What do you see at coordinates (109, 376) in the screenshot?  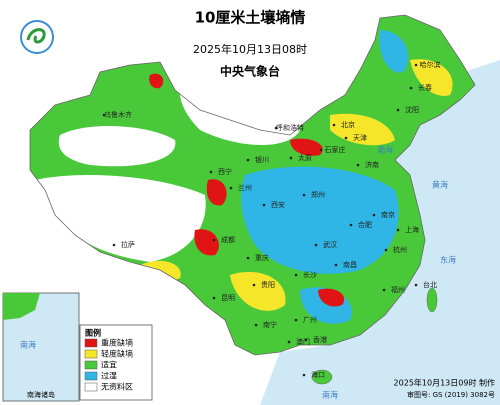 I see `legend-label: 过湿` at bounding box center [109, 376].